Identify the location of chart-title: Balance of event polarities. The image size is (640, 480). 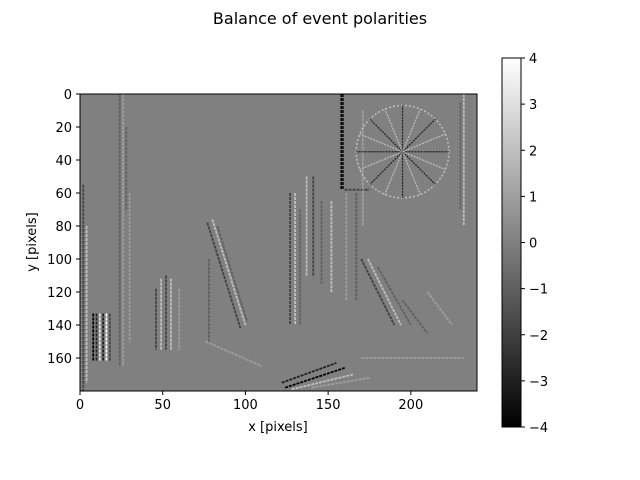
(320, 18).